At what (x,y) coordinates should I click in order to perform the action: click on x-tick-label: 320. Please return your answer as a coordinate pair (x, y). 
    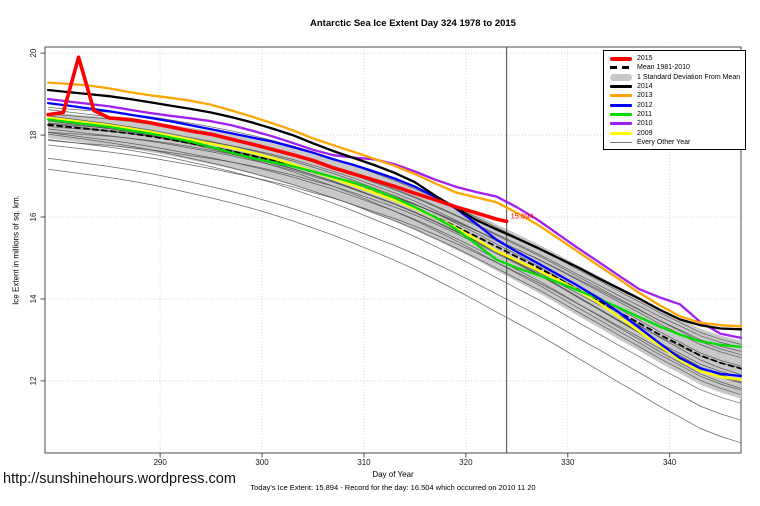
    Looking at the image, I should click on (466, 462).